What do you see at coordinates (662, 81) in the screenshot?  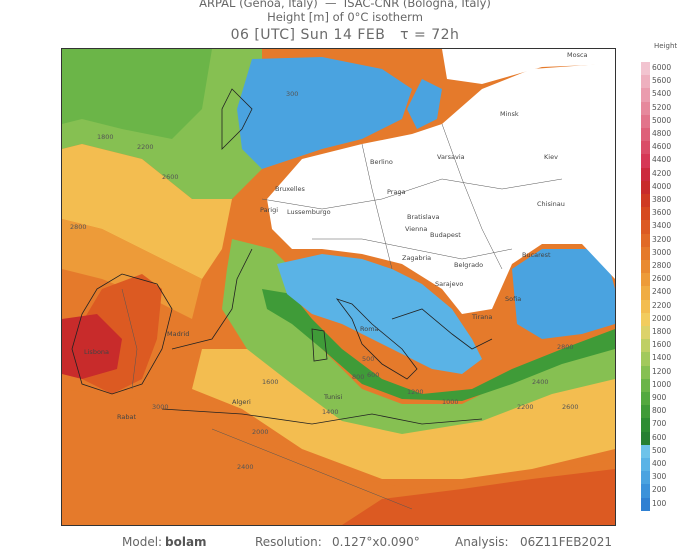 I see `colorbar-label: 5600` at bounding box center [662, 81].